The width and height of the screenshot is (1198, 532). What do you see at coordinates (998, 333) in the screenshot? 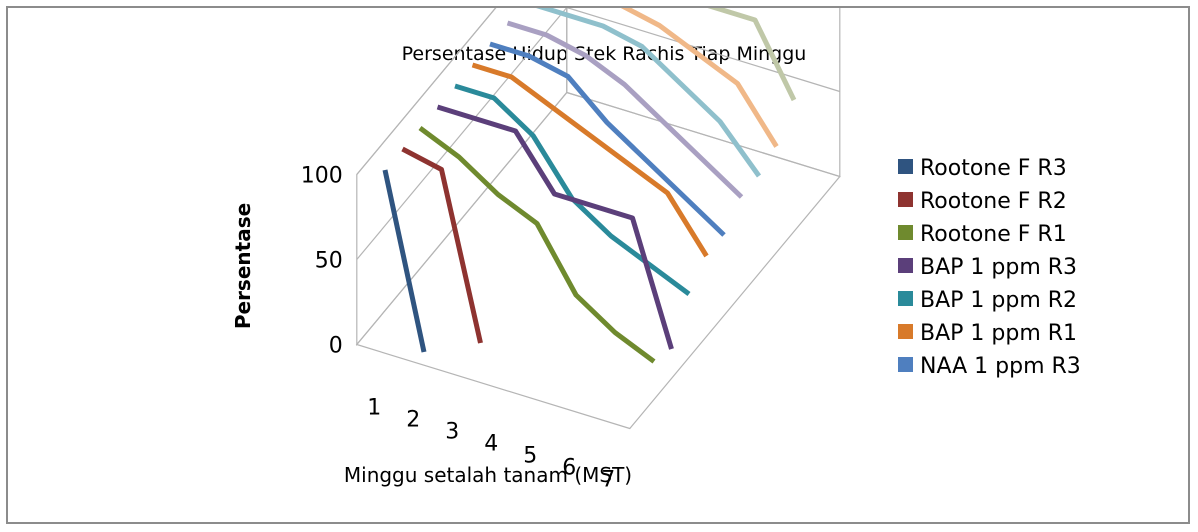
I see `legend-label: BAP 1 ppm R1` at bounding box center [998, 333].